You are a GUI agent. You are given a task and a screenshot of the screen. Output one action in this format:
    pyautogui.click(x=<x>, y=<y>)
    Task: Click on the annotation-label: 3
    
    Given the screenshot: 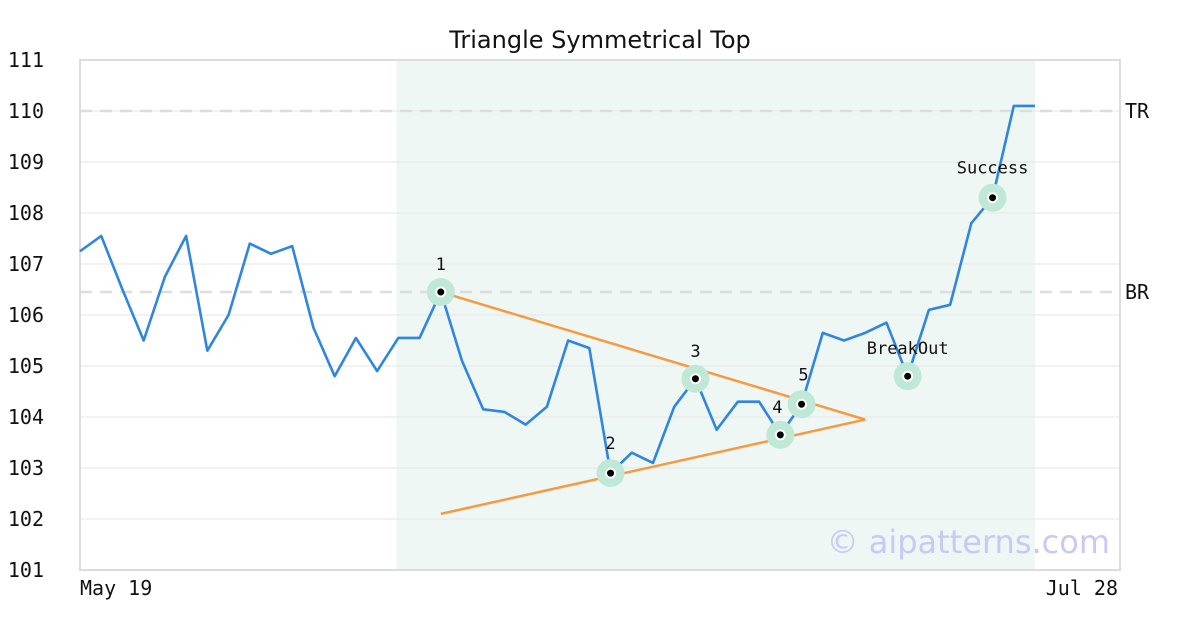 What is the action you would take?
    pyautogui.click(x=695, y=352)
    